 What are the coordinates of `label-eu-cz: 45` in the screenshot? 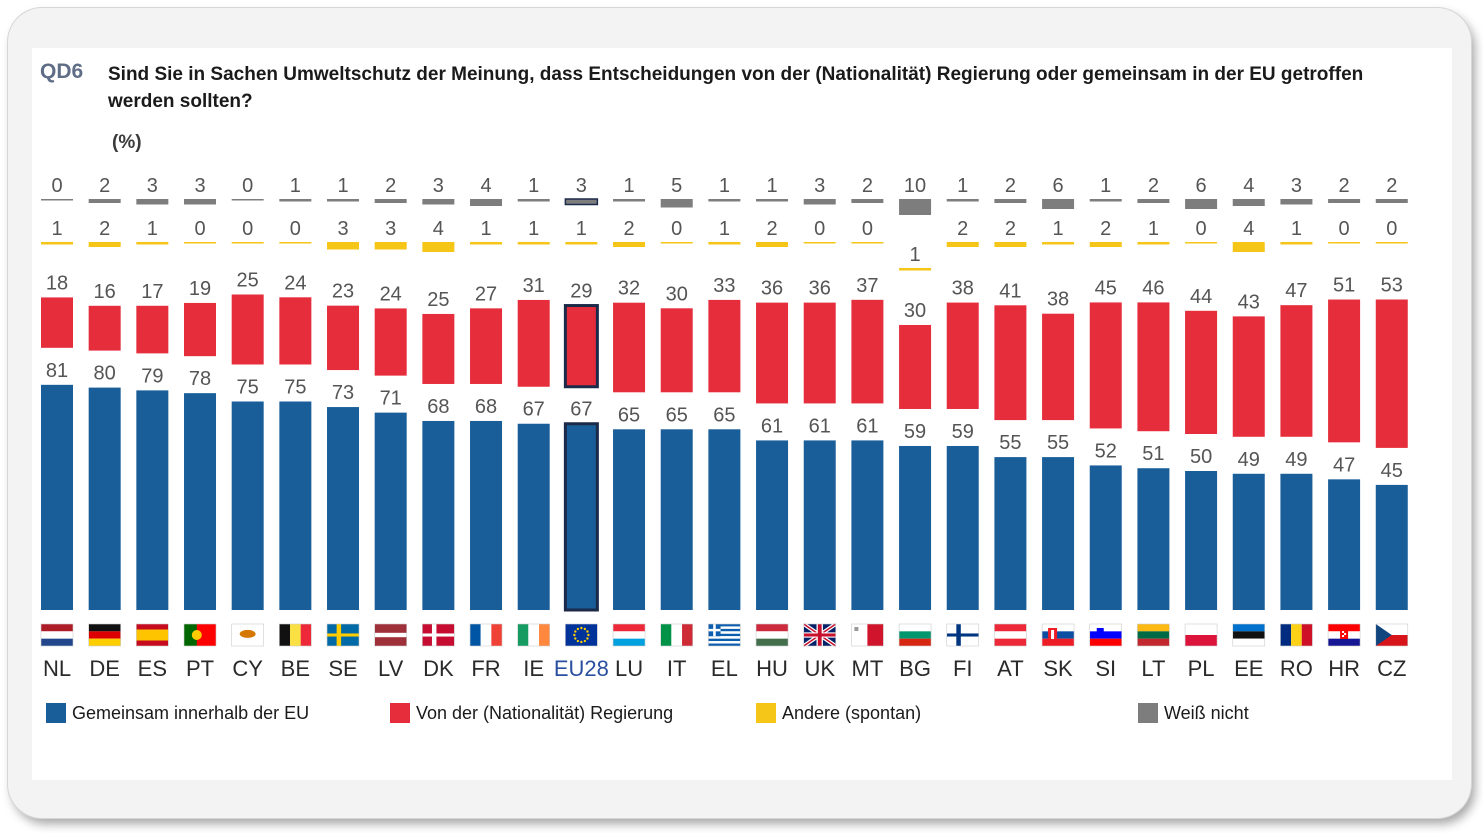 It's located at (1392, 471).